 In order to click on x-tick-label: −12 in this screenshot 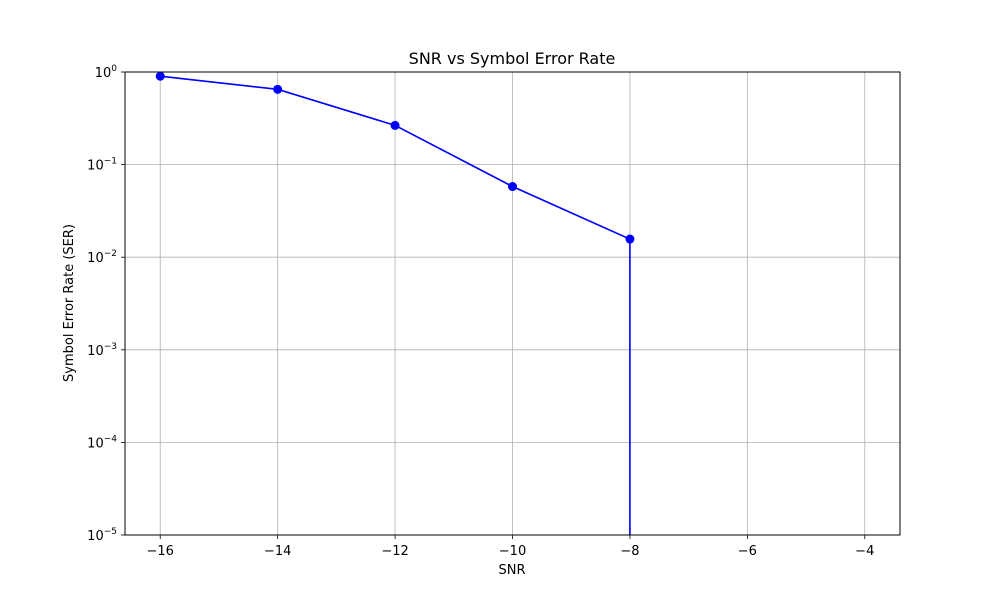, I will do `click(394, 551)`.